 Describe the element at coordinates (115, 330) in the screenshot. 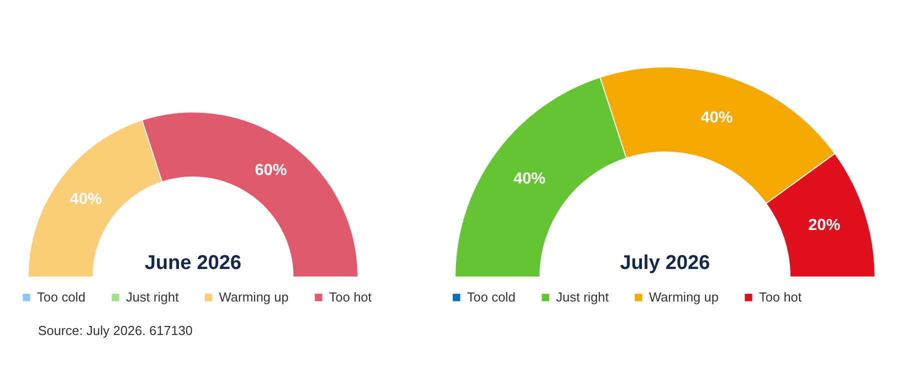

I see `source-note: Source: July 2026. 617130` at that location.